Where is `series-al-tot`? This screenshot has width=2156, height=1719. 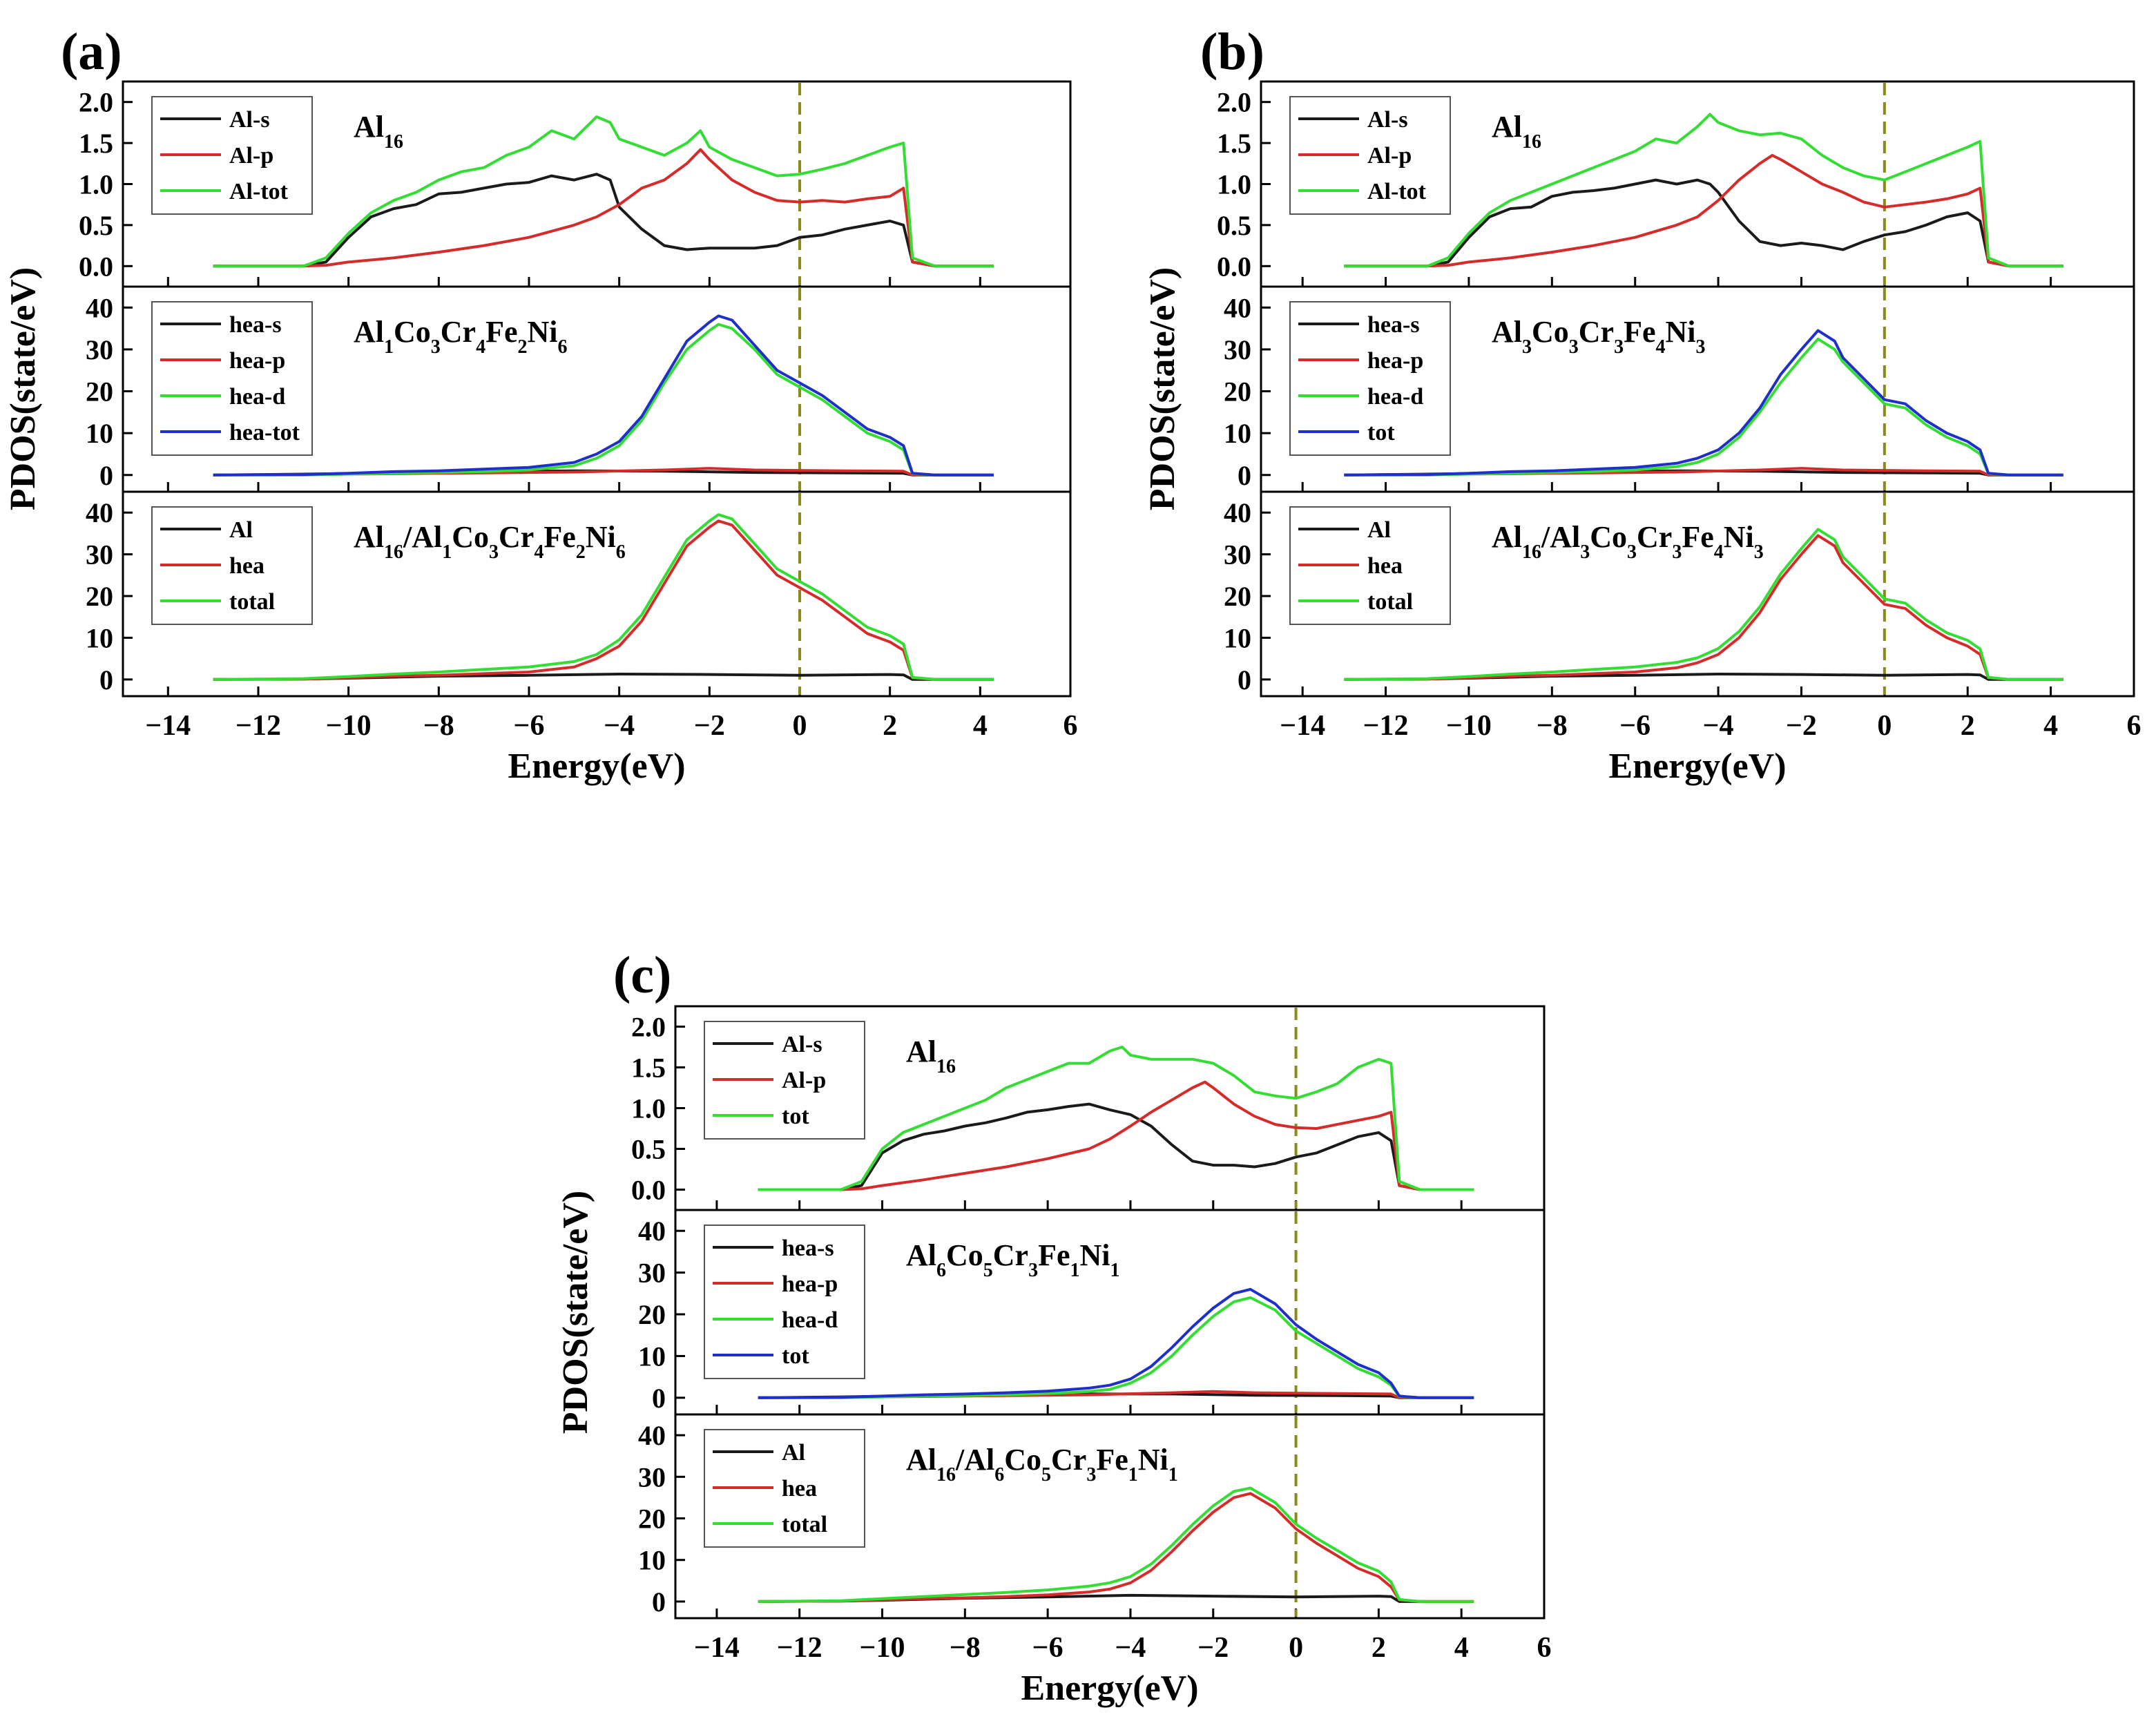
series-al-tot is located at coordinates (603, 191).